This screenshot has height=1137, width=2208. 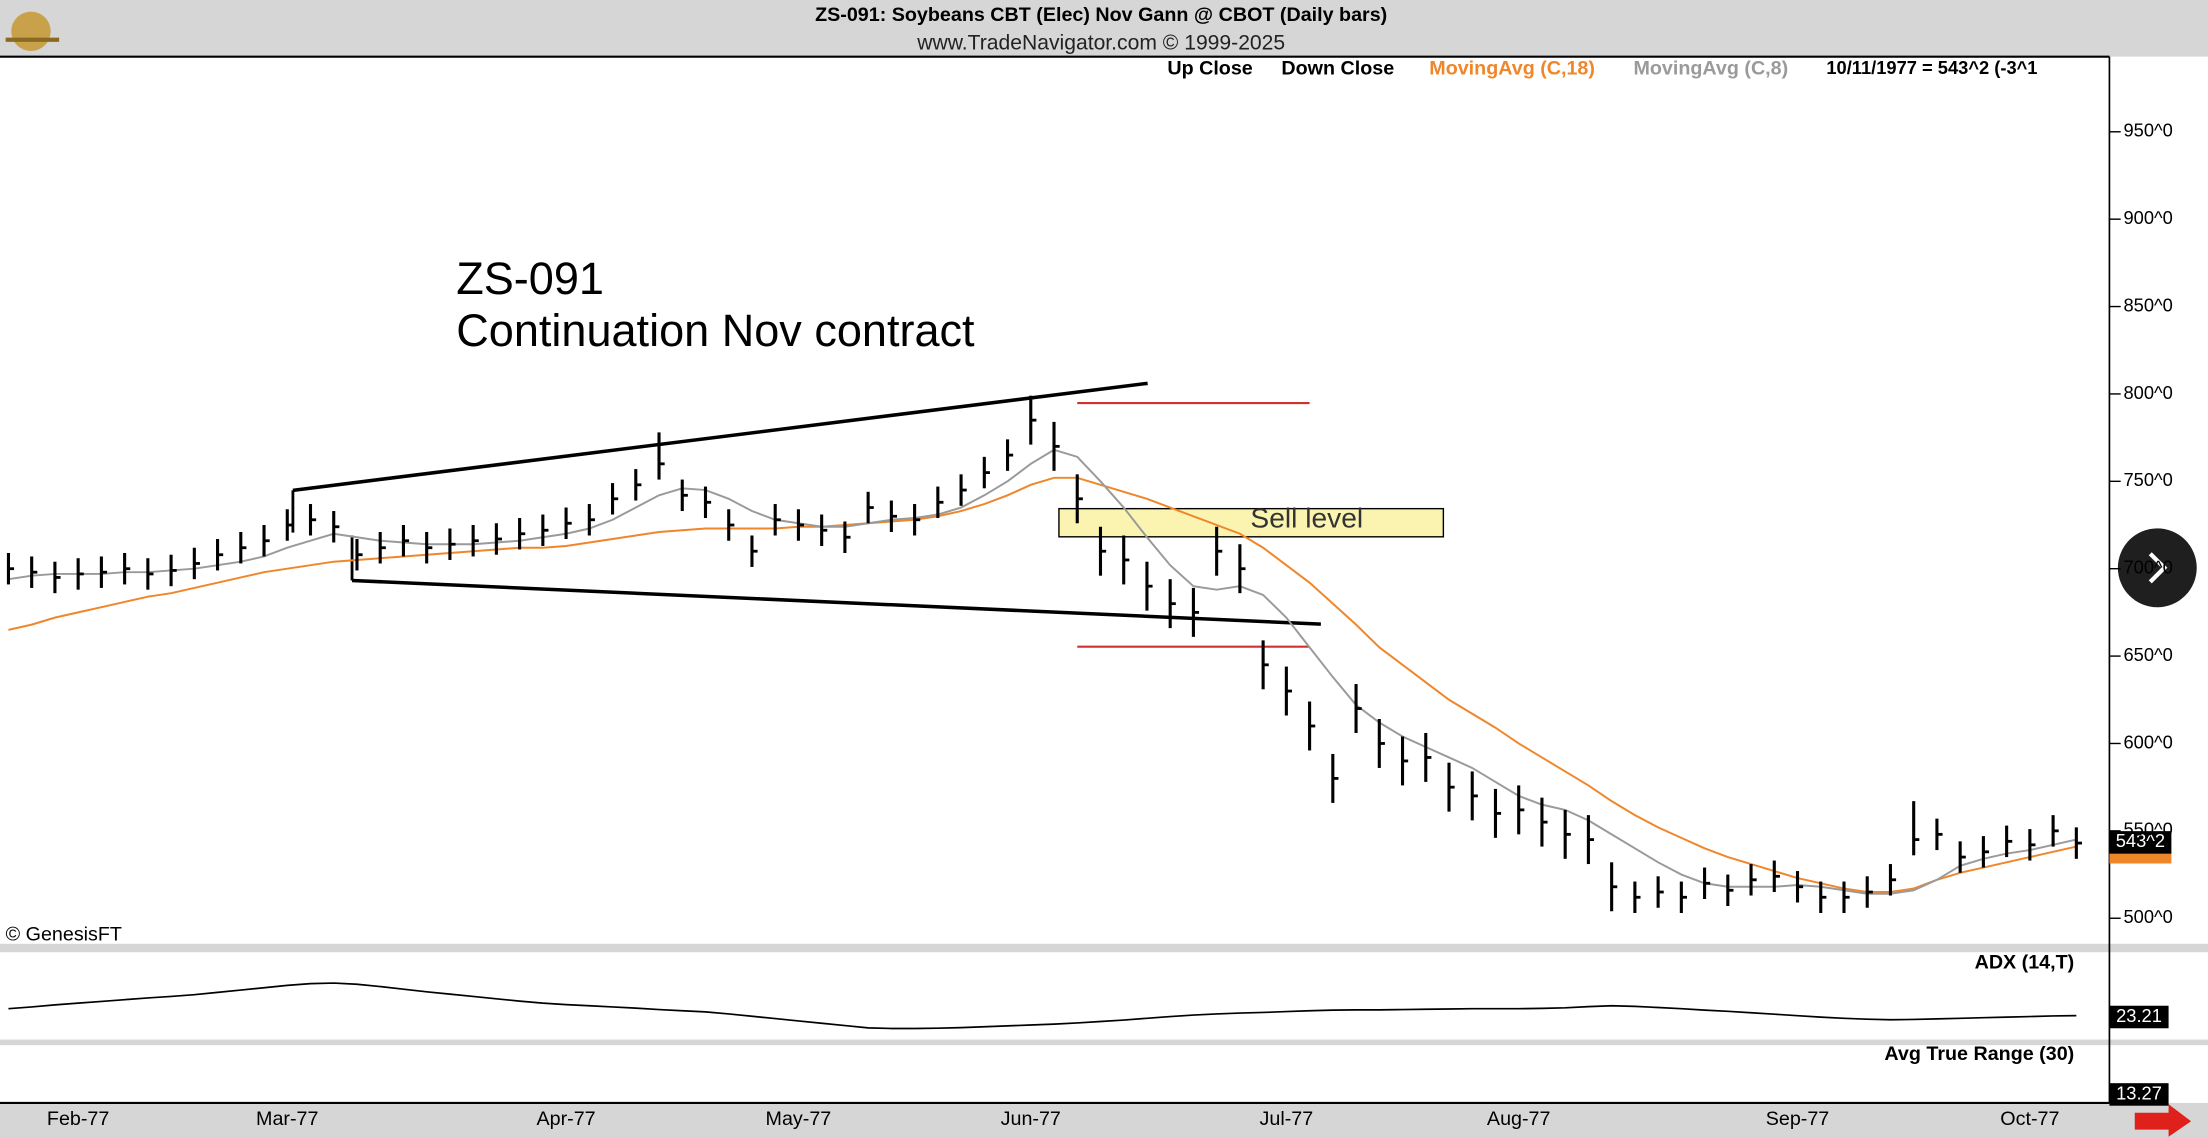 What do you see at coordinates (1931, 67) in the screenshot?
I see `info-label: 10/11/1977 = 543^2 (-3^1` at bounding box center [1931, 67].